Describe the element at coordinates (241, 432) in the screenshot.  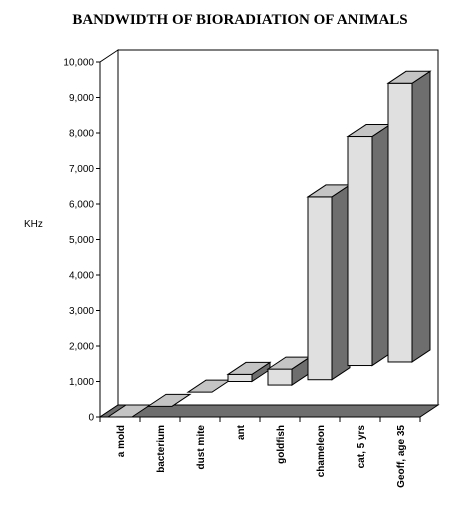
I see `x-tick-label: ant` at that location.